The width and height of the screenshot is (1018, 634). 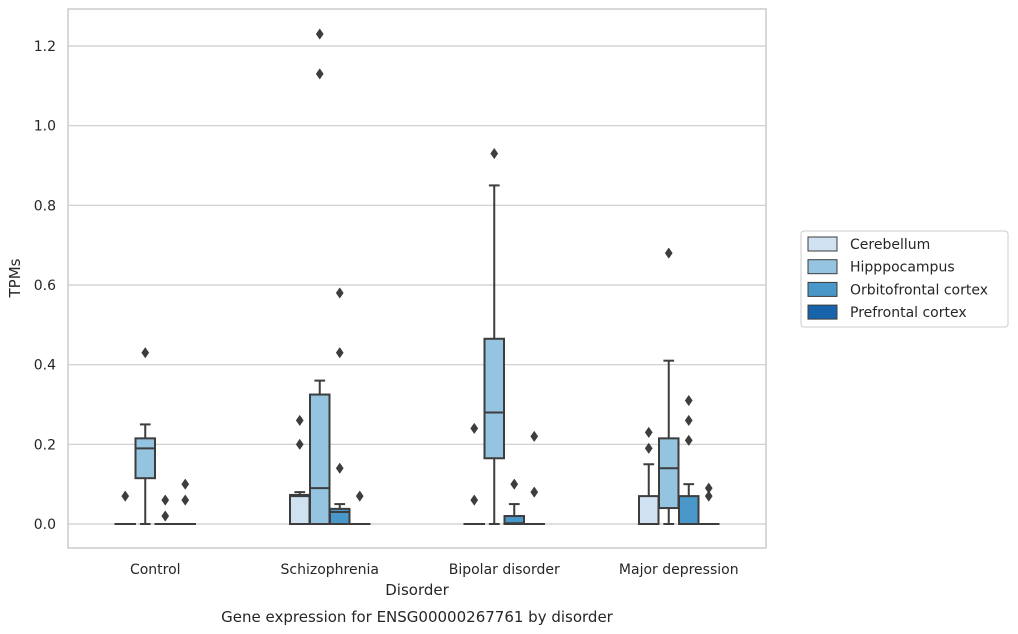 I want to click on legend-label: Cerebellum, so click(x=890, y=245).